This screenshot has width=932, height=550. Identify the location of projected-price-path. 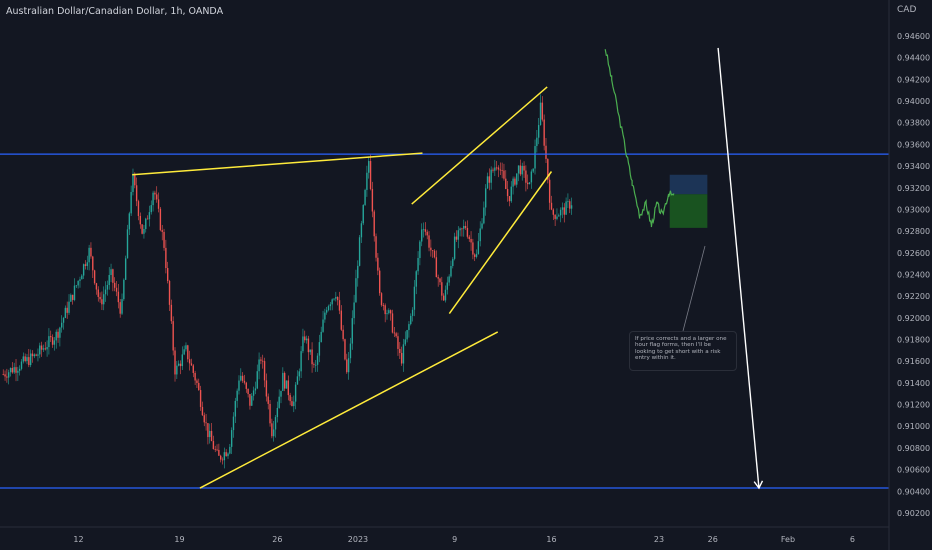
(639, 138).